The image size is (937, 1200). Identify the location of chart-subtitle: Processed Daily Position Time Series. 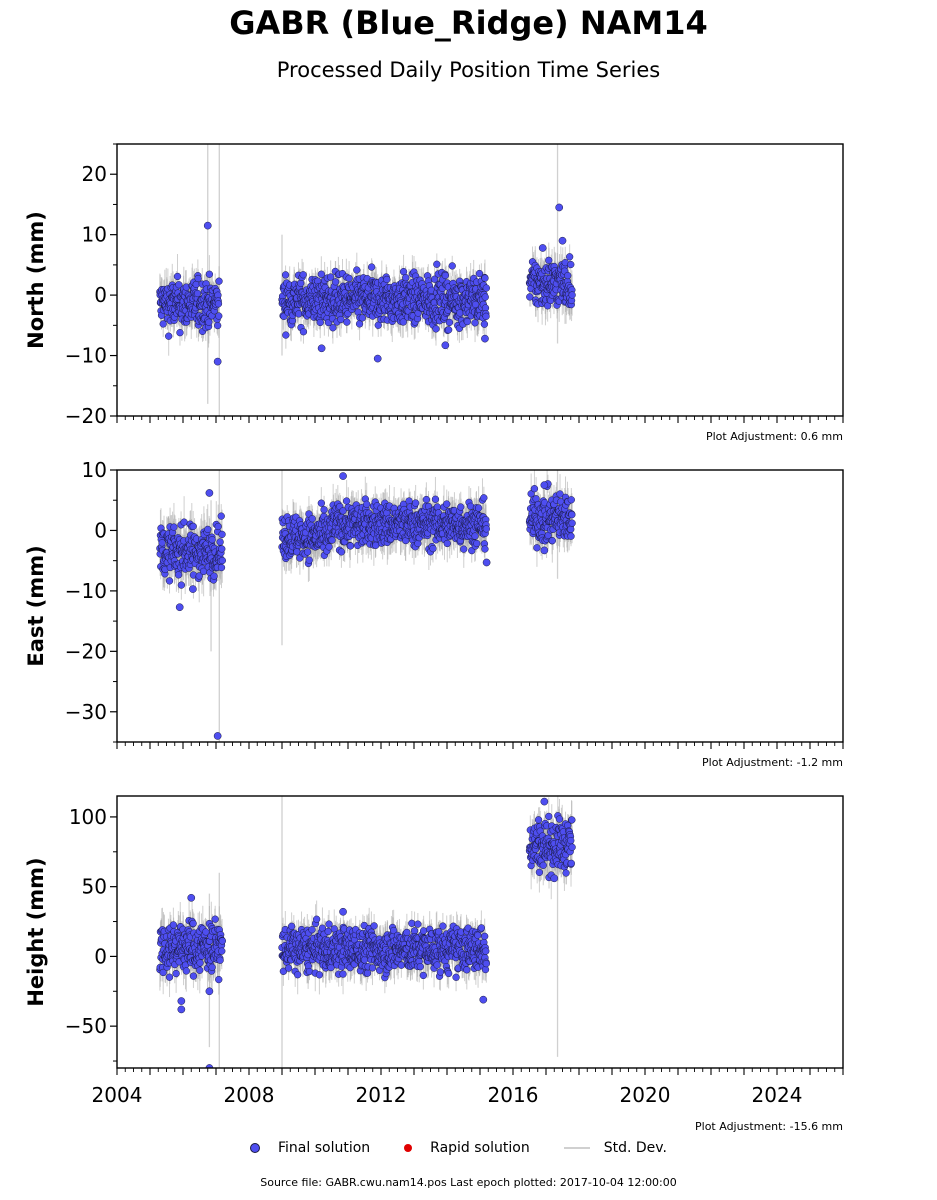
(468, 70).